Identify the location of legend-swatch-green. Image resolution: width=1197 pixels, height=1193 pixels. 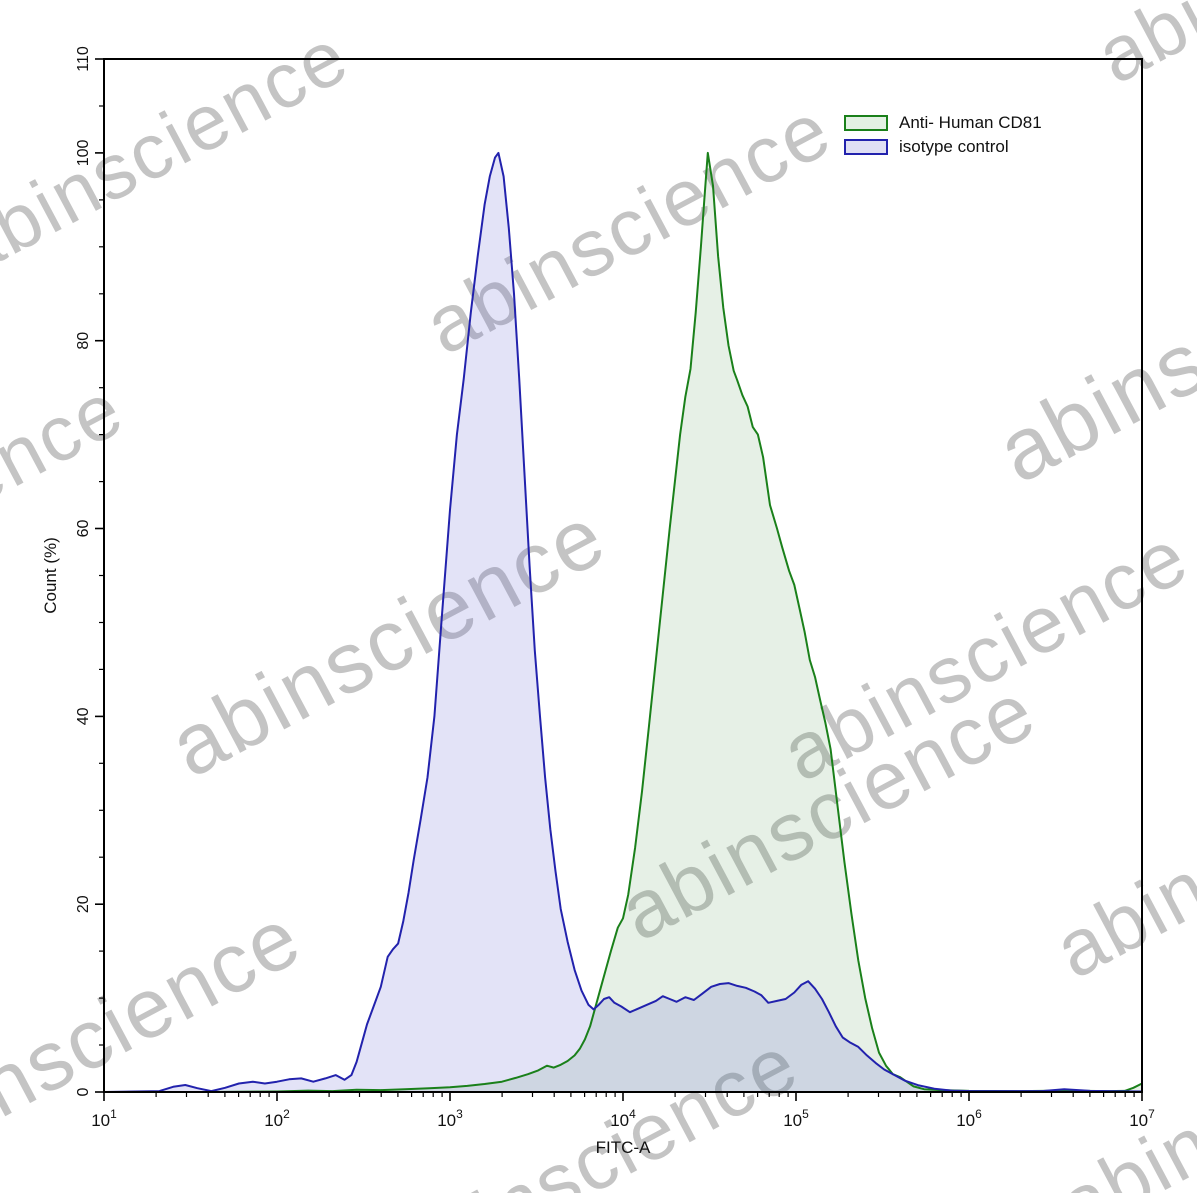
(866, 123).